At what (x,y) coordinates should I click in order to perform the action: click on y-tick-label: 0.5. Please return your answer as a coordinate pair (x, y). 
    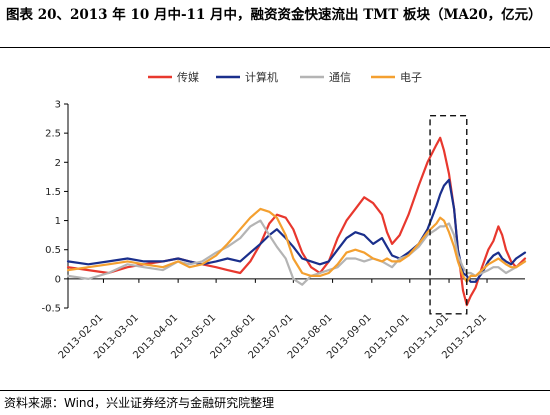
    Looking at the image, I should click on (53, 250).